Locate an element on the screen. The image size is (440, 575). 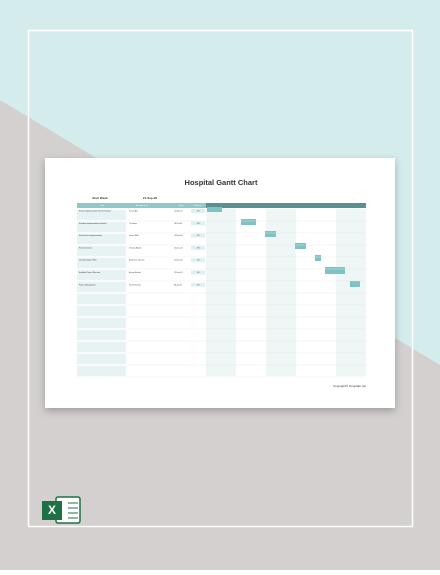
assignee: Cassie Ann is located at coordinates (133, 210).